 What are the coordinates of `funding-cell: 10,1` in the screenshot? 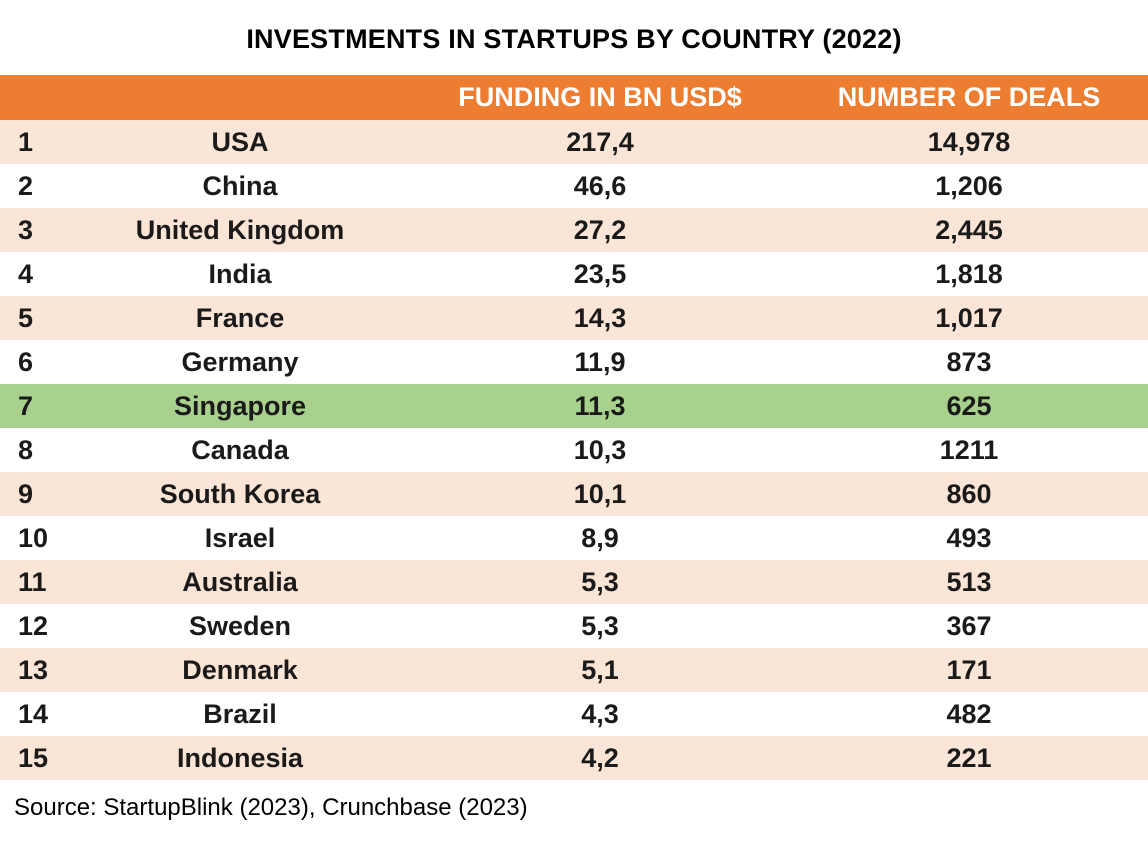 It's located at (600, 494).